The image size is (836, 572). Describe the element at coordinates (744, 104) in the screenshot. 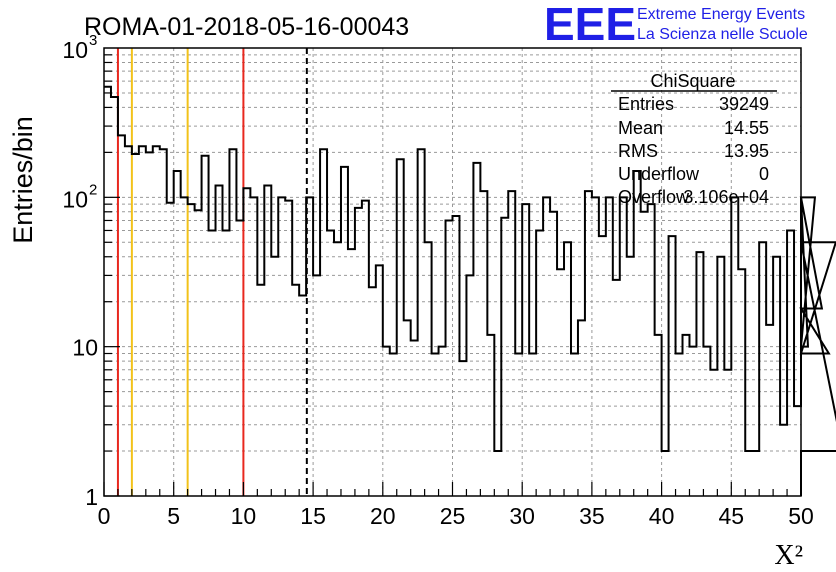

I see `stats-value-entries: 39249` at that location.